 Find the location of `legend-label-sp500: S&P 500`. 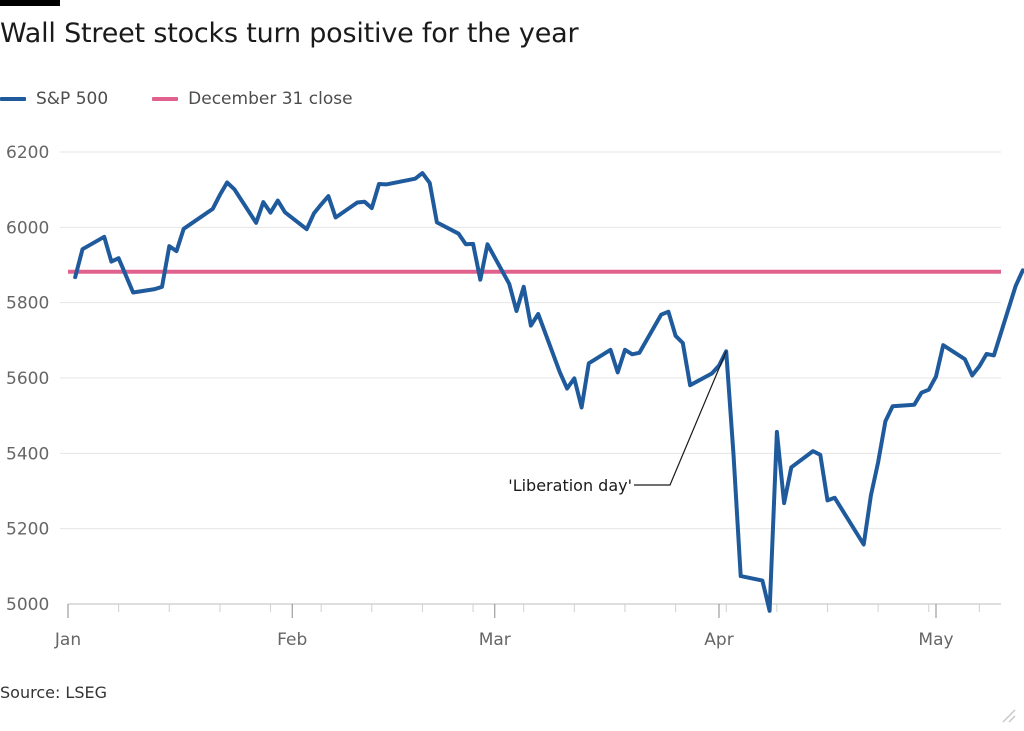

legend-label-sp500: S&P 500 is located at coordinates (72, 99).